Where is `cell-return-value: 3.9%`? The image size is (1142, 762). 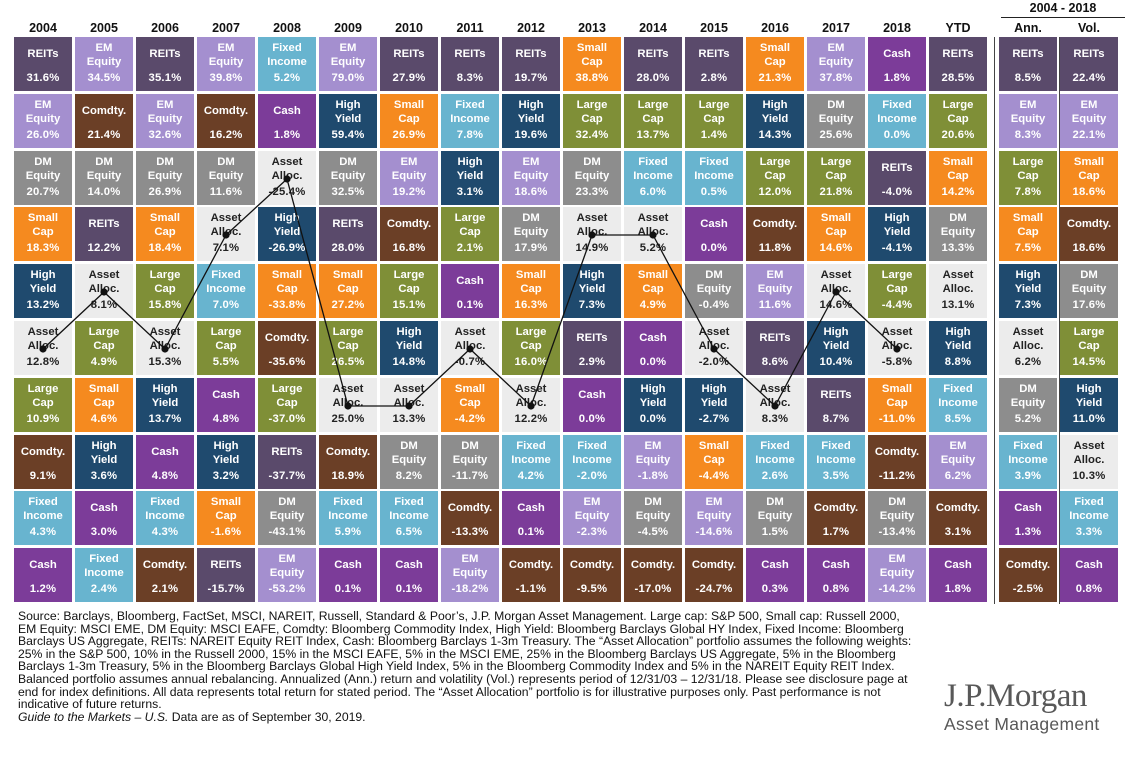
cell-return-value: 3.9% is located at coordinates (1028, 476).